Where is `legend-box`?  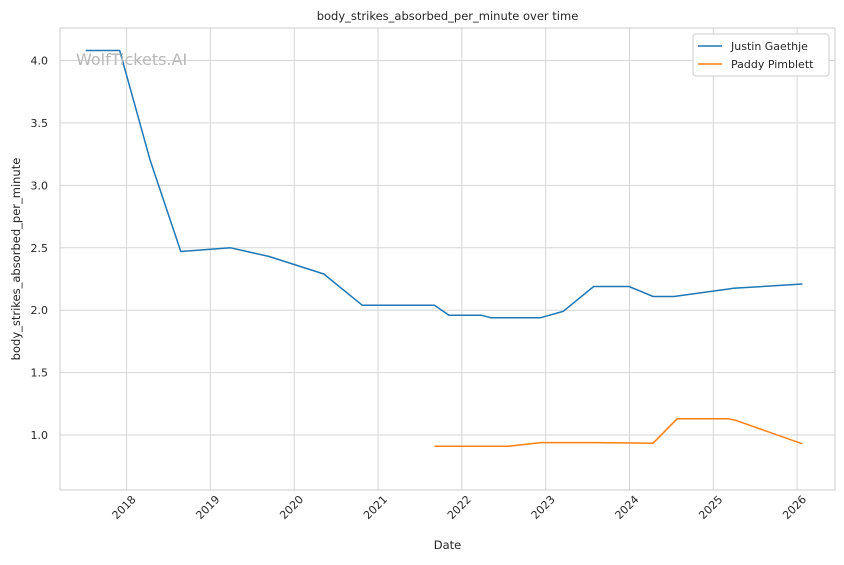
legend-box is located at coordinates (761, 55).